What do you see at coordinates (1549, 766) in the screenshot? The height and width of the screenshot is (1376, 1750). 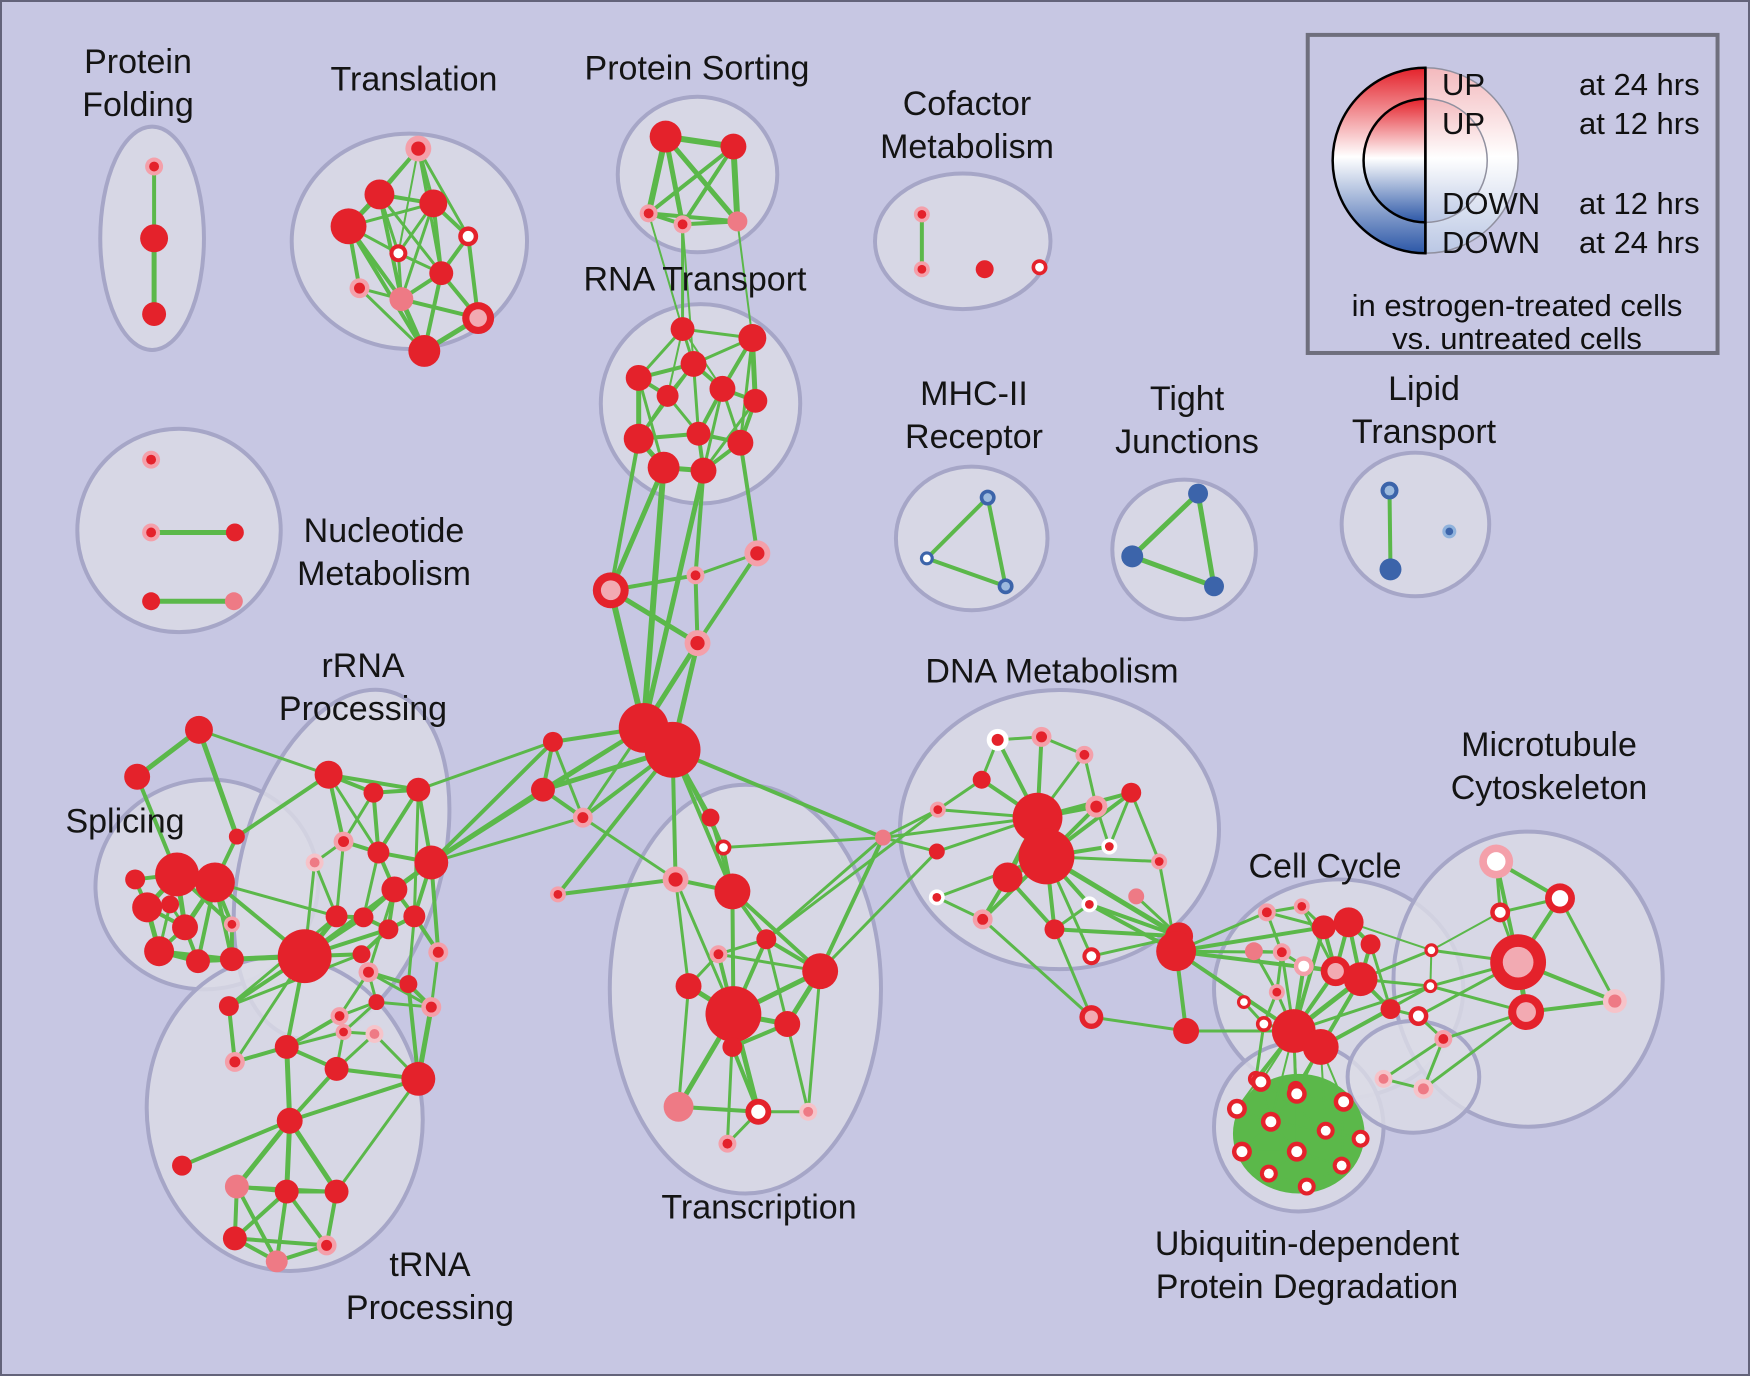 I see `cluster-label-microtubule-cytoskeleton: Microtubule Cytoskeleton` at bounding box center [1549, 766].